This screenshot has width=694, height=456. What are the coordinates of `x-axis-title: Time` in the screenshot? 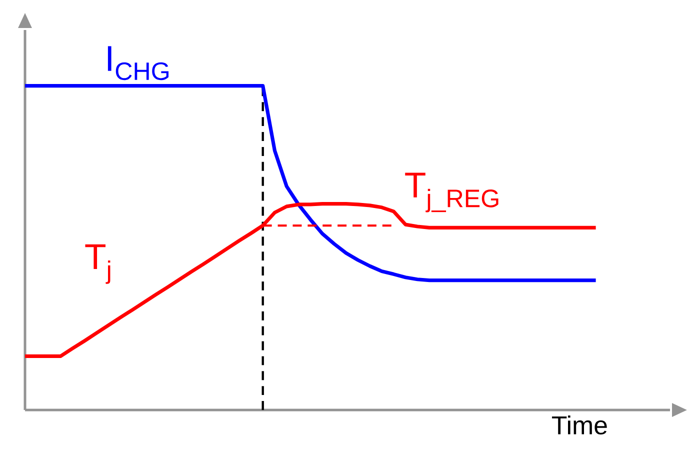 It's located at (579, 425).